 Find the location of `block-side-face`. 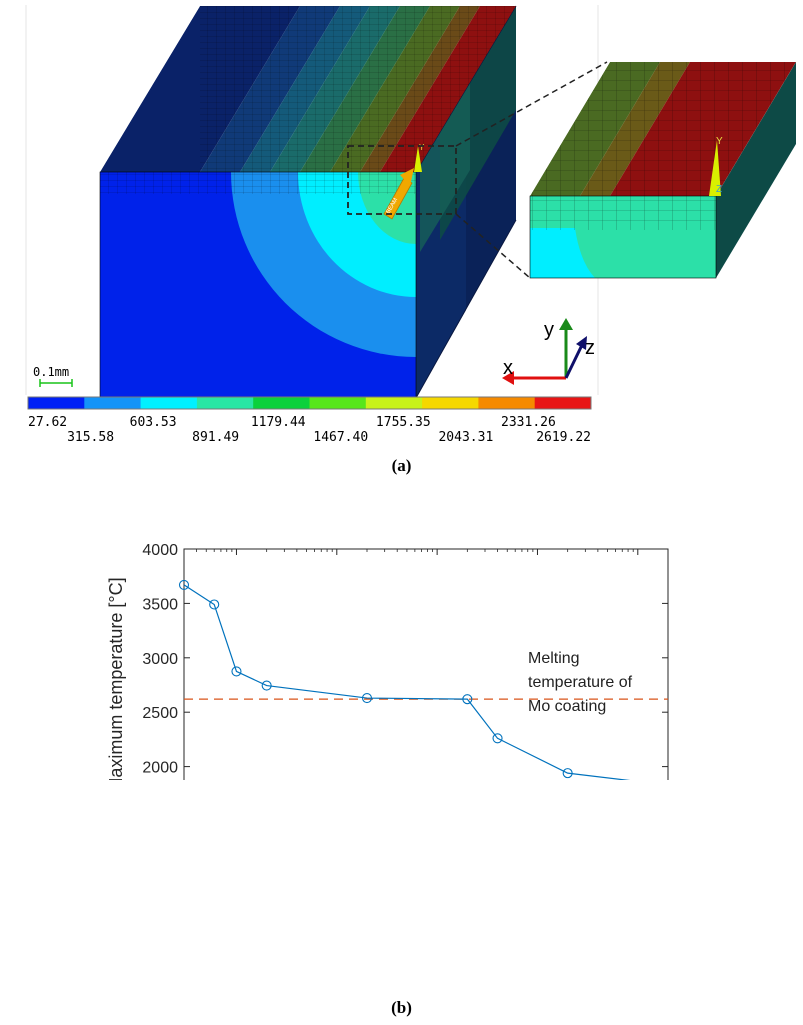

block-side-face is located at coordinates (466, 202).